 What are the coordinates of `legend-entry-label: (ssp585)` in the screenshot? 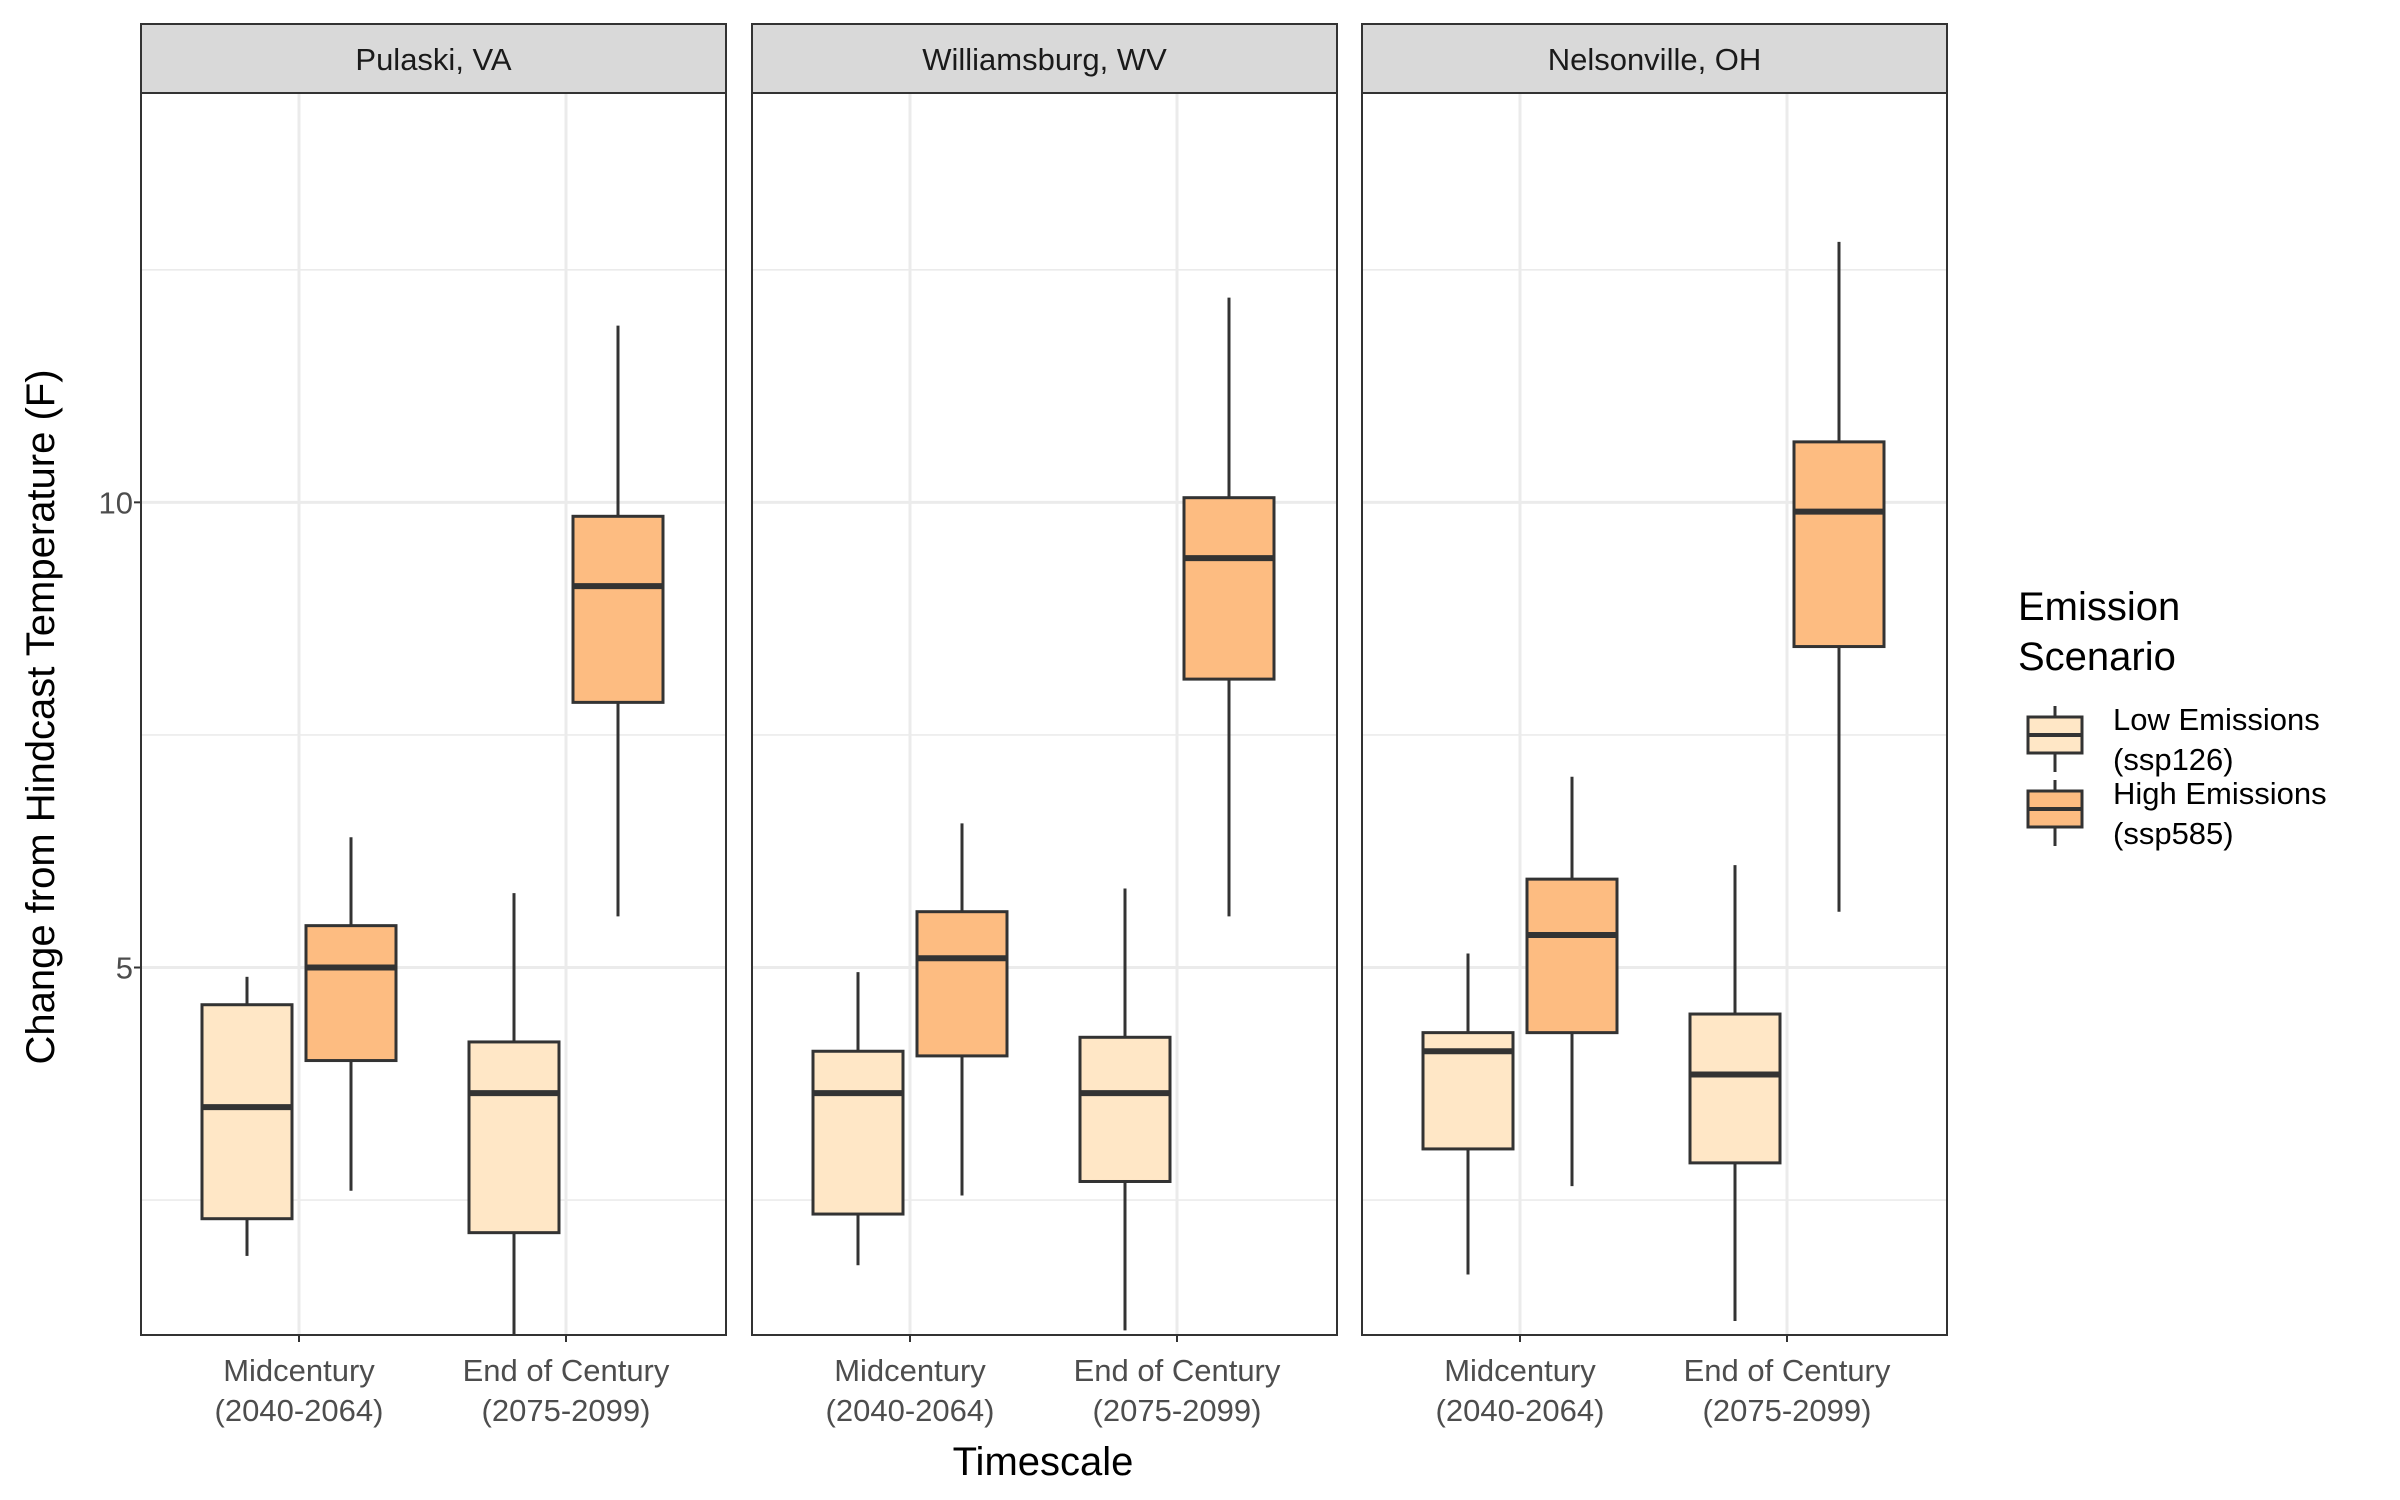 It's located at (2173, 833).